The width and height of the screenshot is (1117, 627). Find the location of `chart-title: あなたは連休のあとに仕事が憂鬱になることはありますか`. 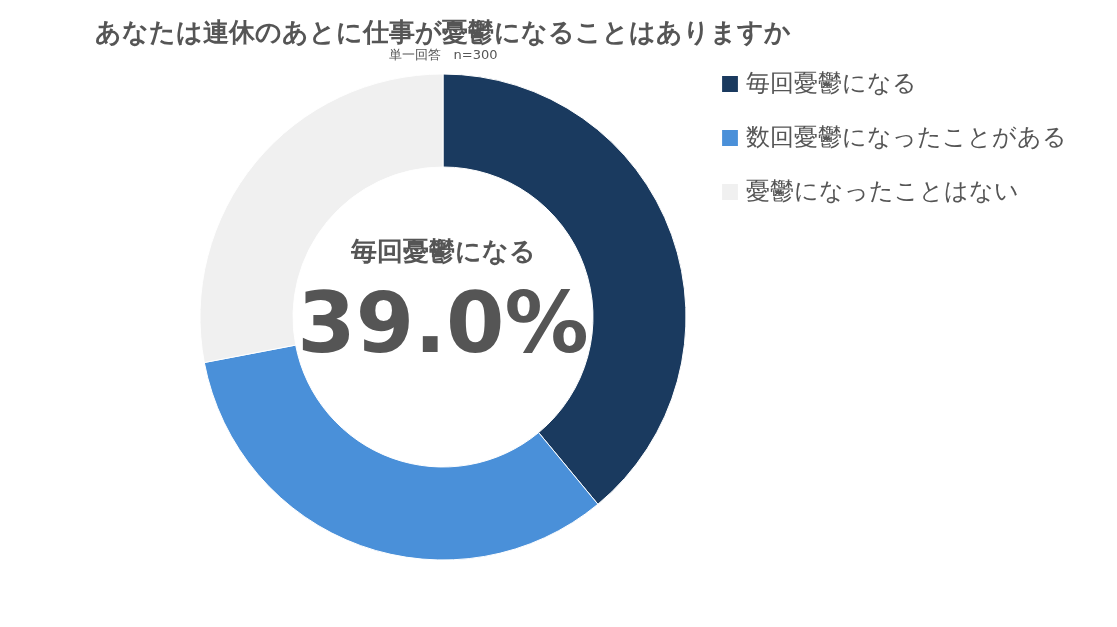

chart-title: あなたは連休のあとに仕事が憂鬱になることはありますか is located at coordinates (443, 32).